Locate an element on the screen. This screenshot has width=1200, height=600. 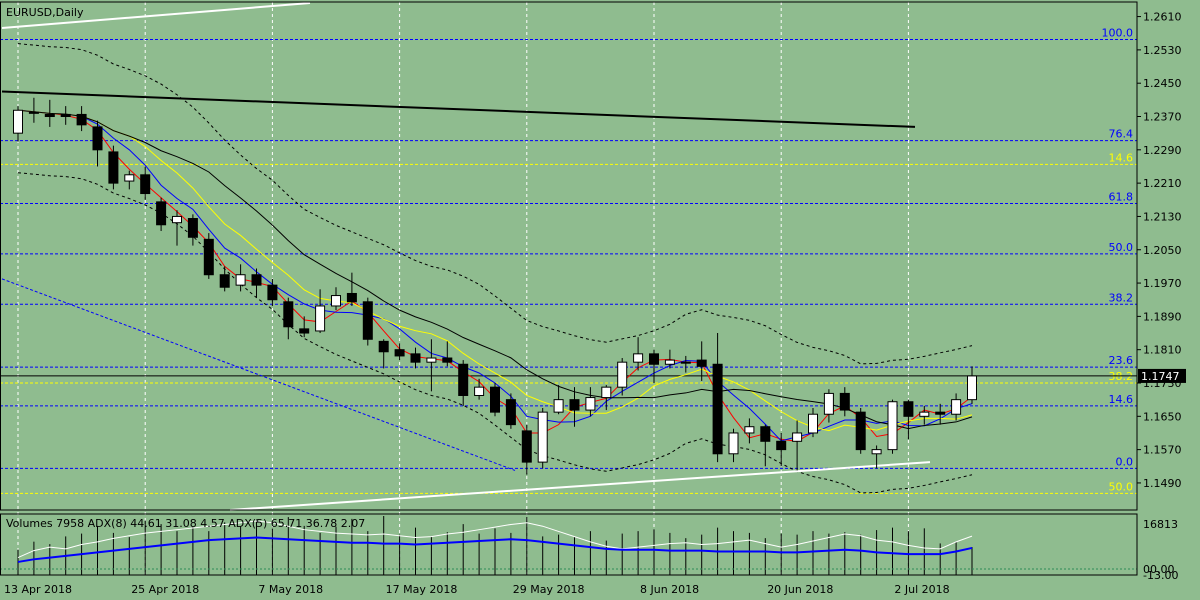
volume-axis-label: 16813 is located at coordinates (1160, 524).